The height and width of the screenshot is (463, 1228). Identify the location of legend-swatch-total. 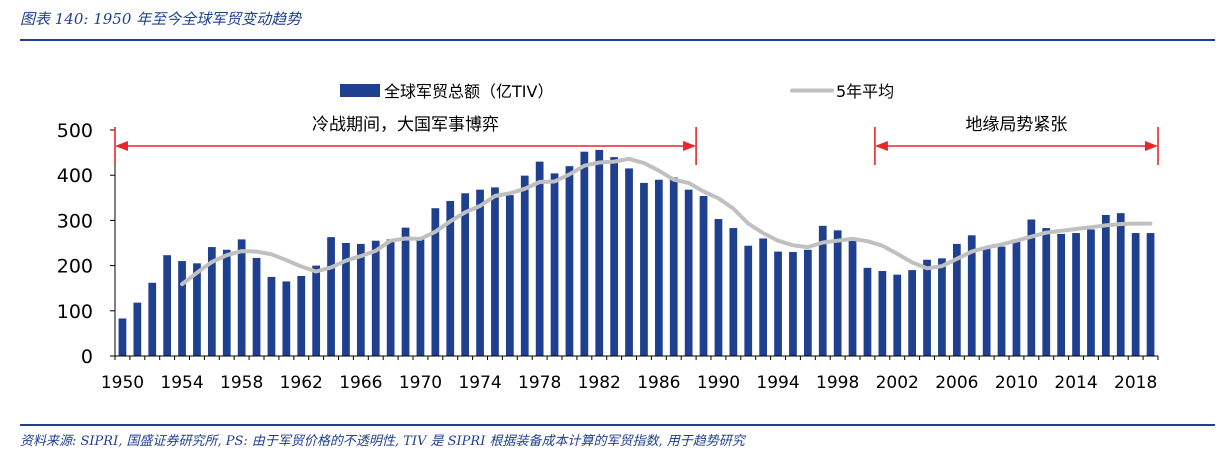
(360, 90).